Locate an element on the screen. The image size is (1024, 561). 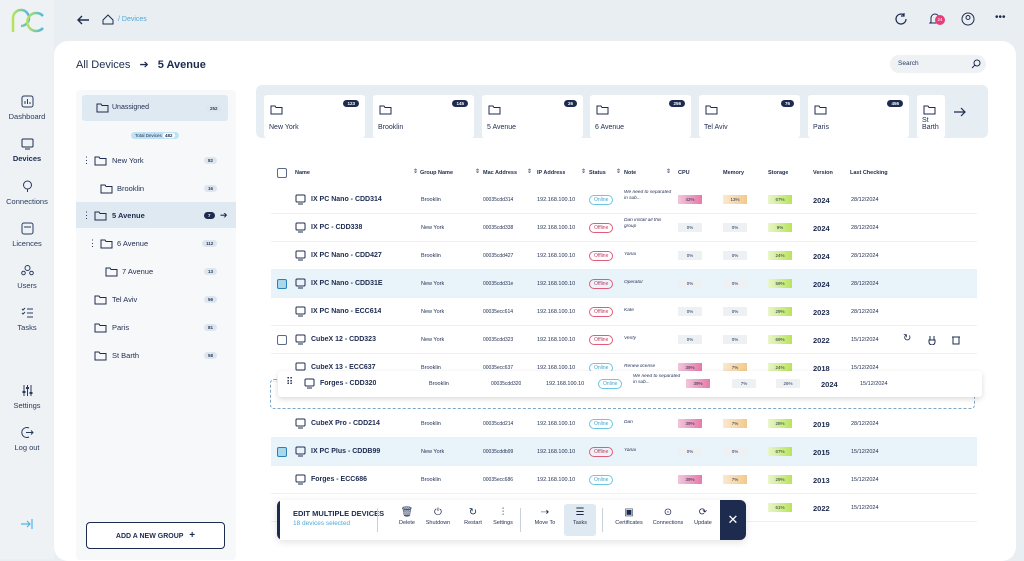
column-header: Mac Address is located at coordinates (500, 173).